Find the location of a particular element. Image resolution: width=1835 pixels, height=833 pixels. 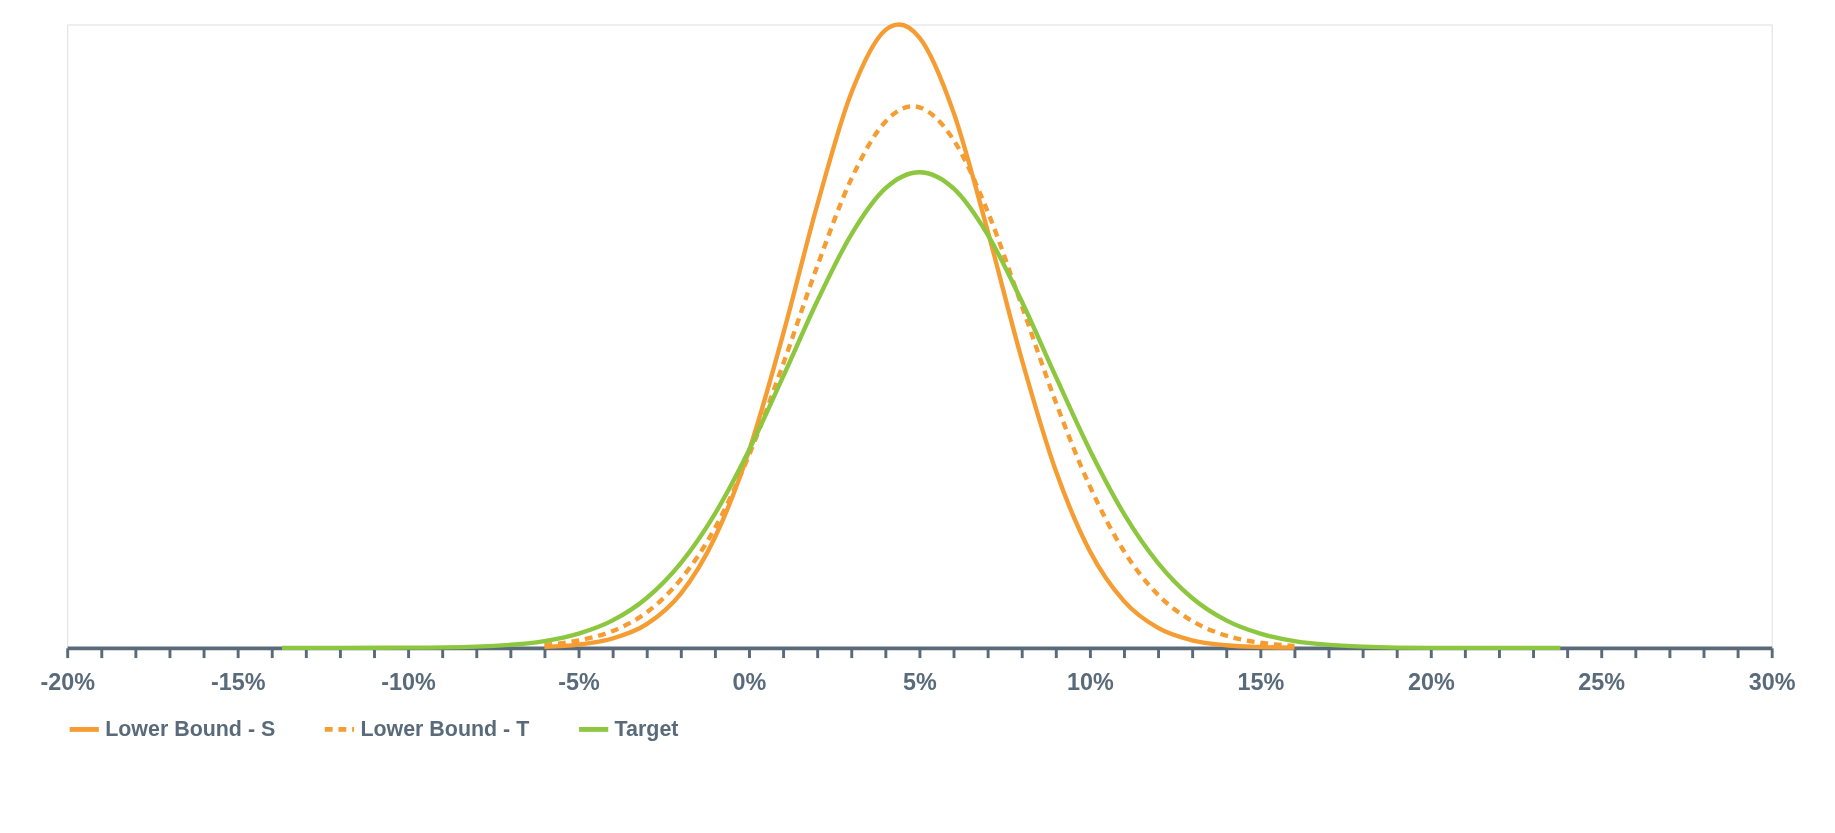

x-tick-label: 5% is located at coordinates (920, 682).